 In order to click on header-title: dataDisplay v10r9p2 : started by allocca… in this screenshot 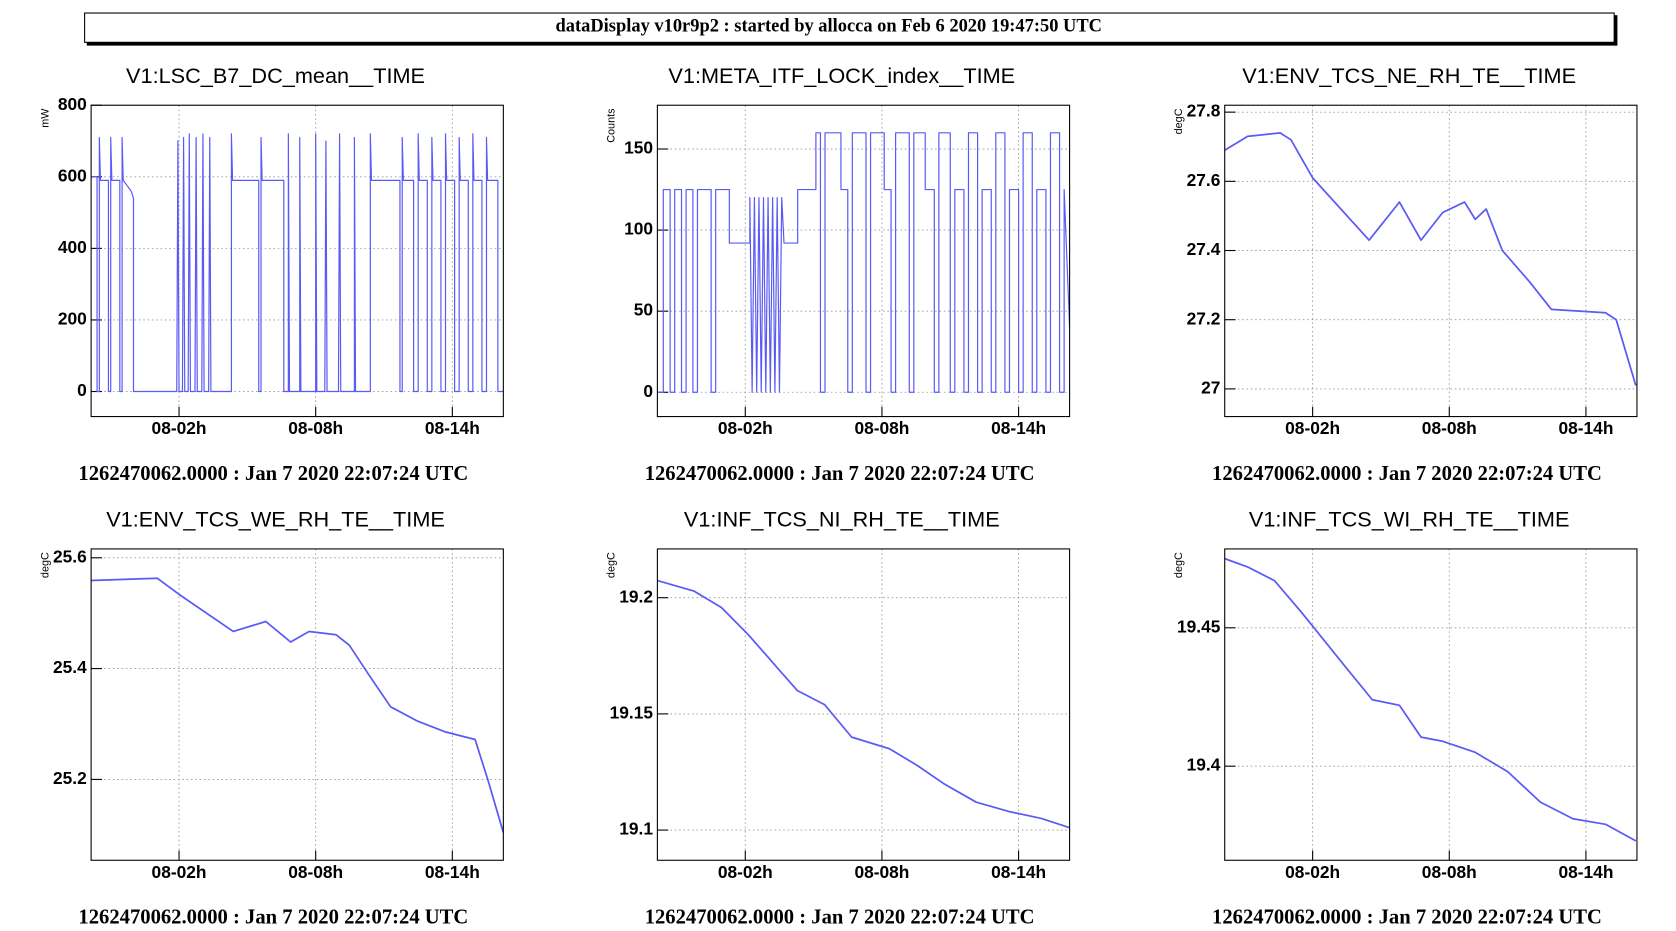, I will do `click(829, 25)`.